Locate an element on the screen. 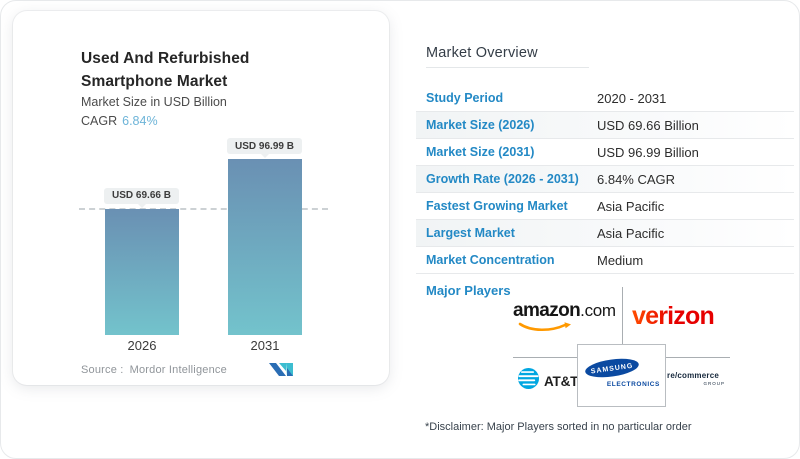 This screenshot has width=800, height=459. samsung-logo: SAMSUNG ELECTRONICS is located at coordinates (621, 375).